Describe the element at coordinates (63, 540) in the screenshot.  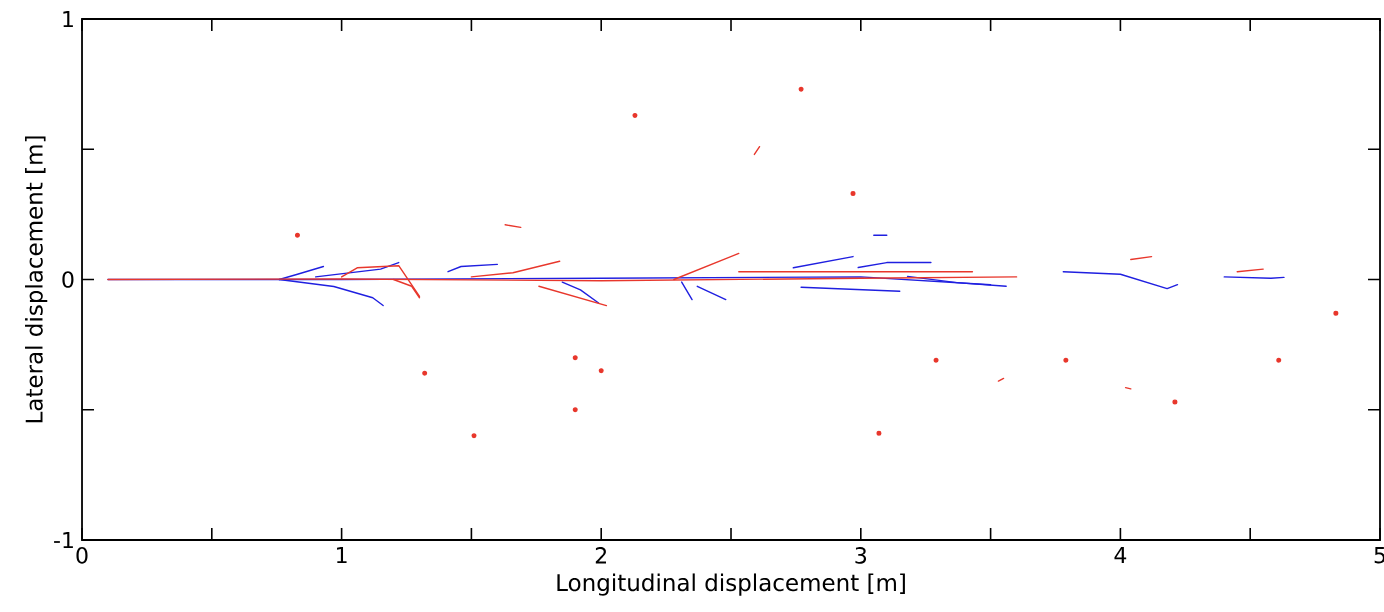
I see `y-tick-label: -1` at that location.